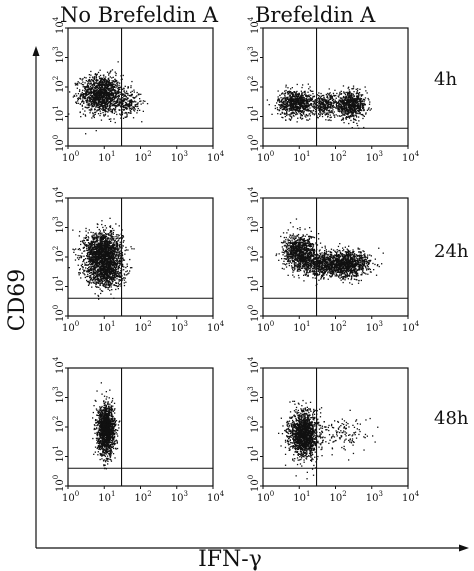 The height and width of the screenshot is (571, 474). Describe the element at coordinates (451, 418) in the screenshot. I see `row-label-48h: 48h` at that location.